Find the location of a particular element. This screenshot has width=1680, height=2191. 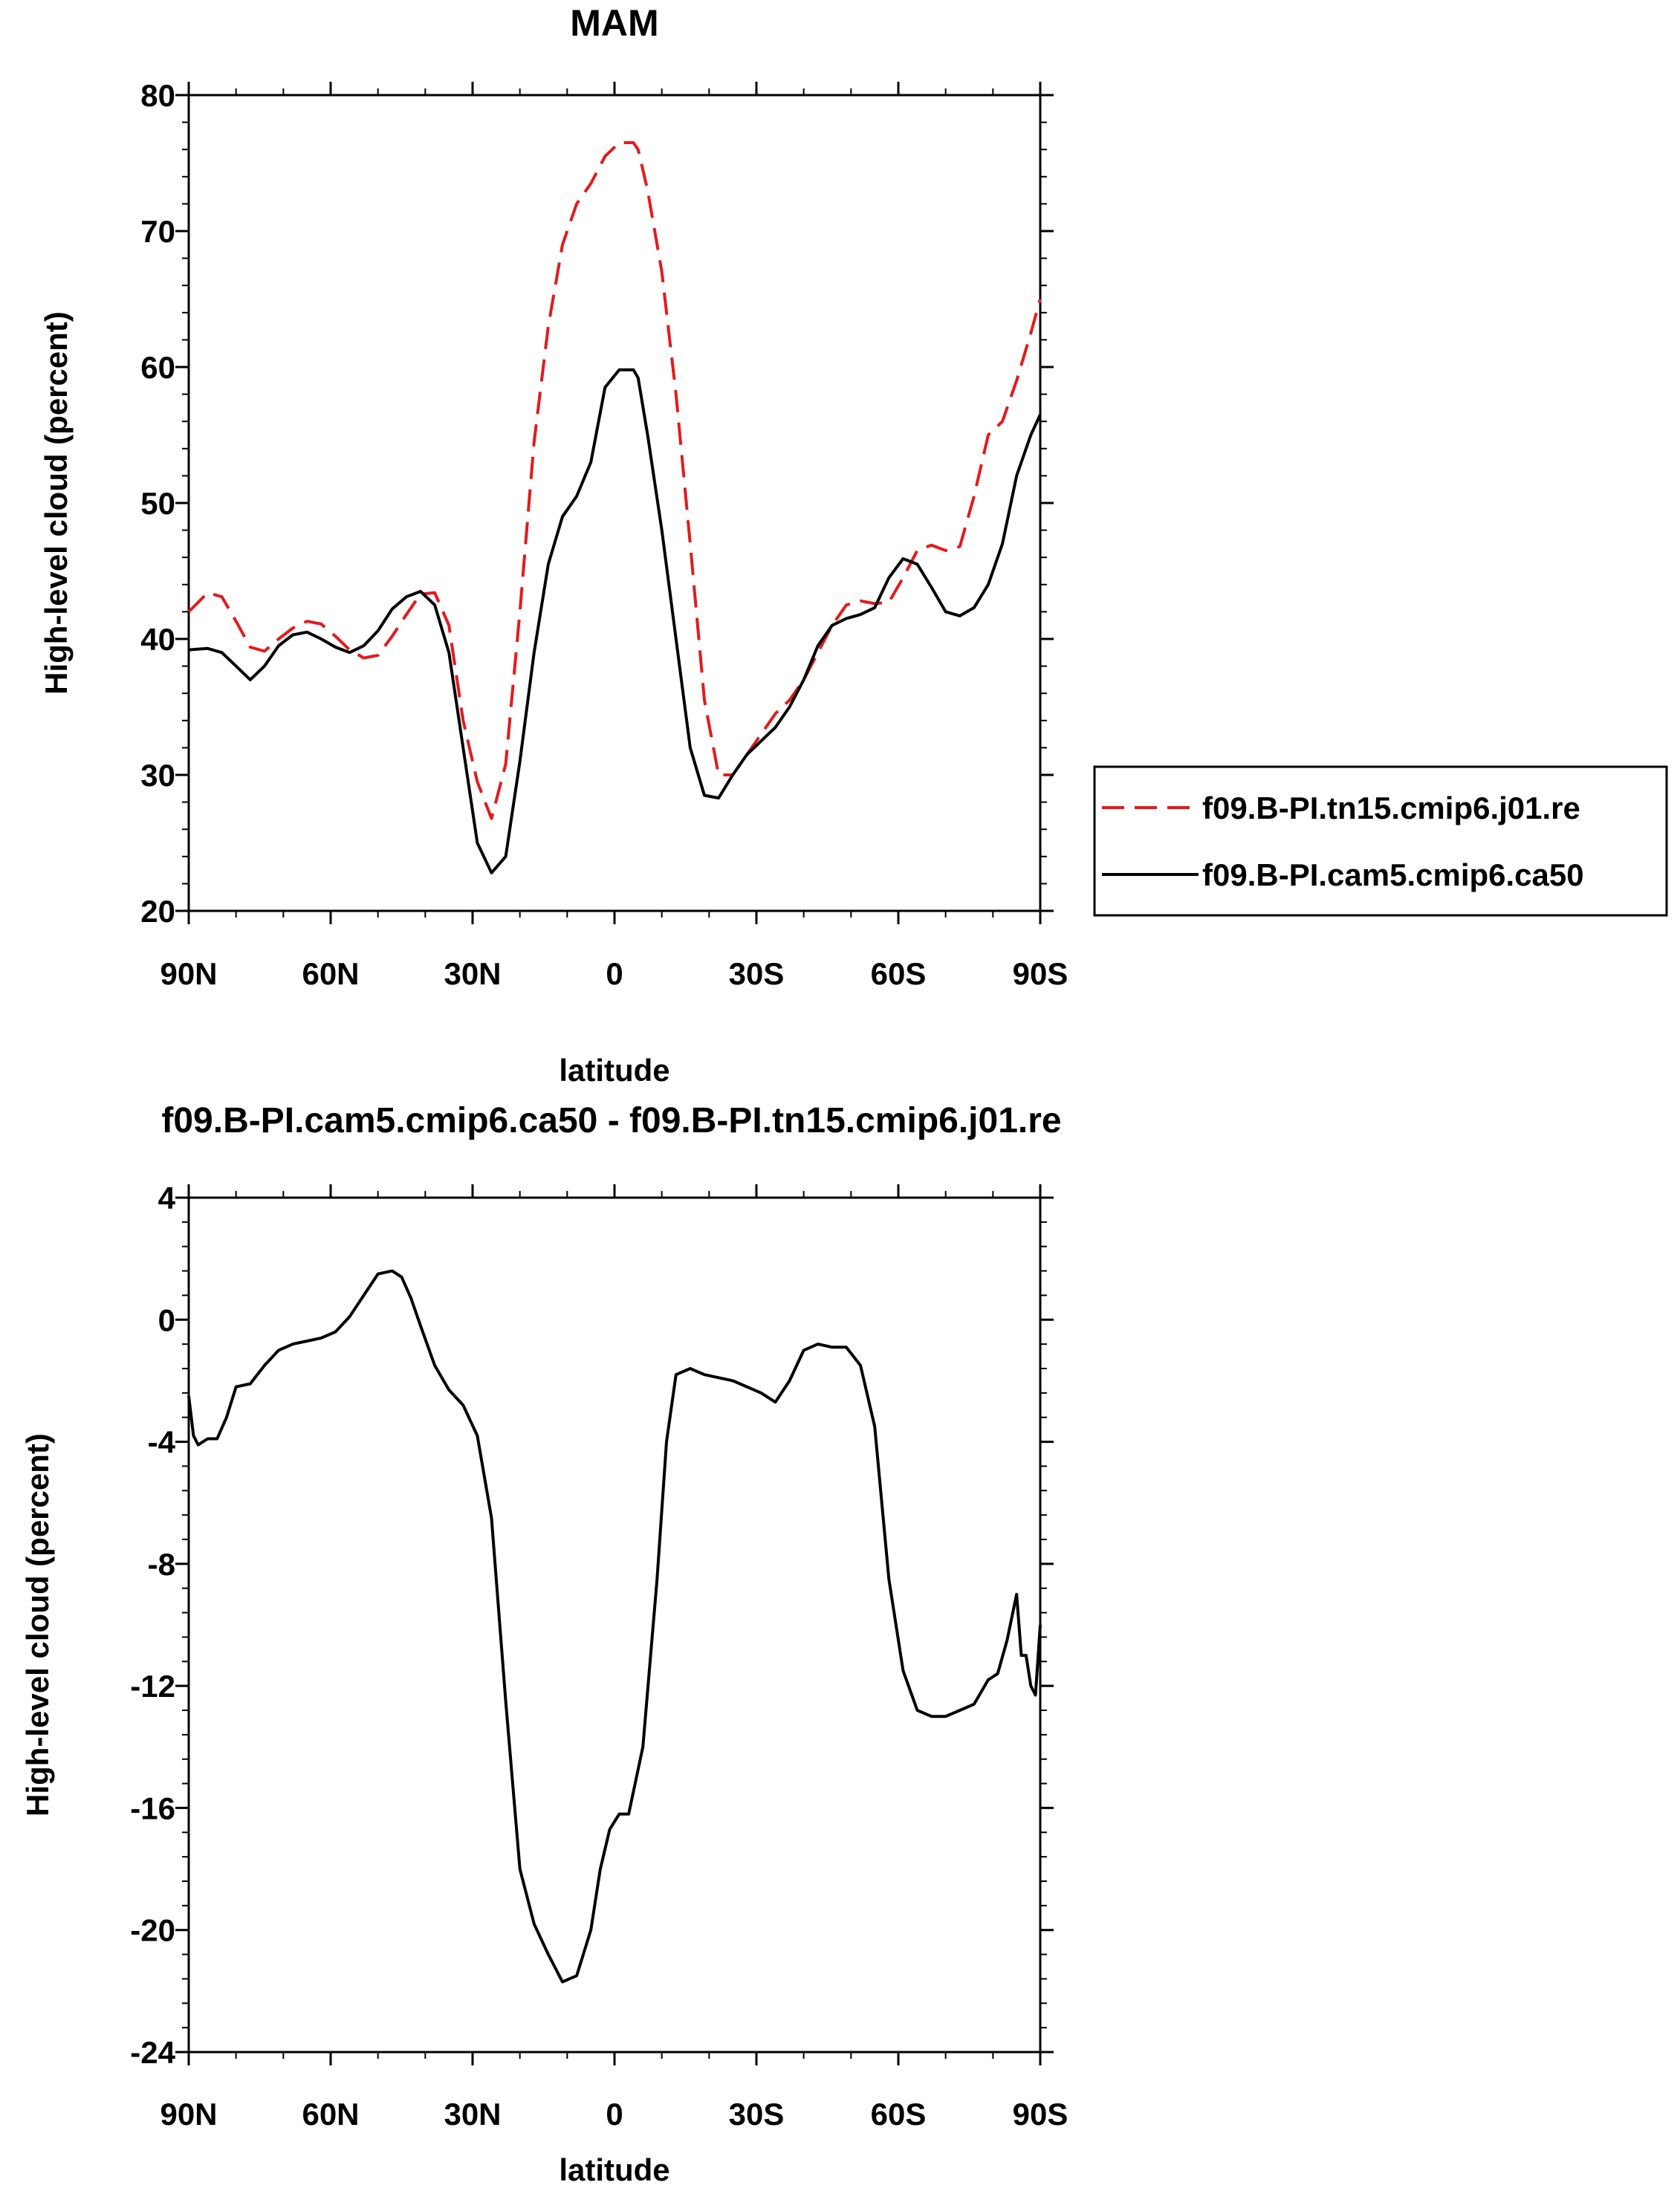

y-tick-label: -12 is located at coordinates (152, 1687).